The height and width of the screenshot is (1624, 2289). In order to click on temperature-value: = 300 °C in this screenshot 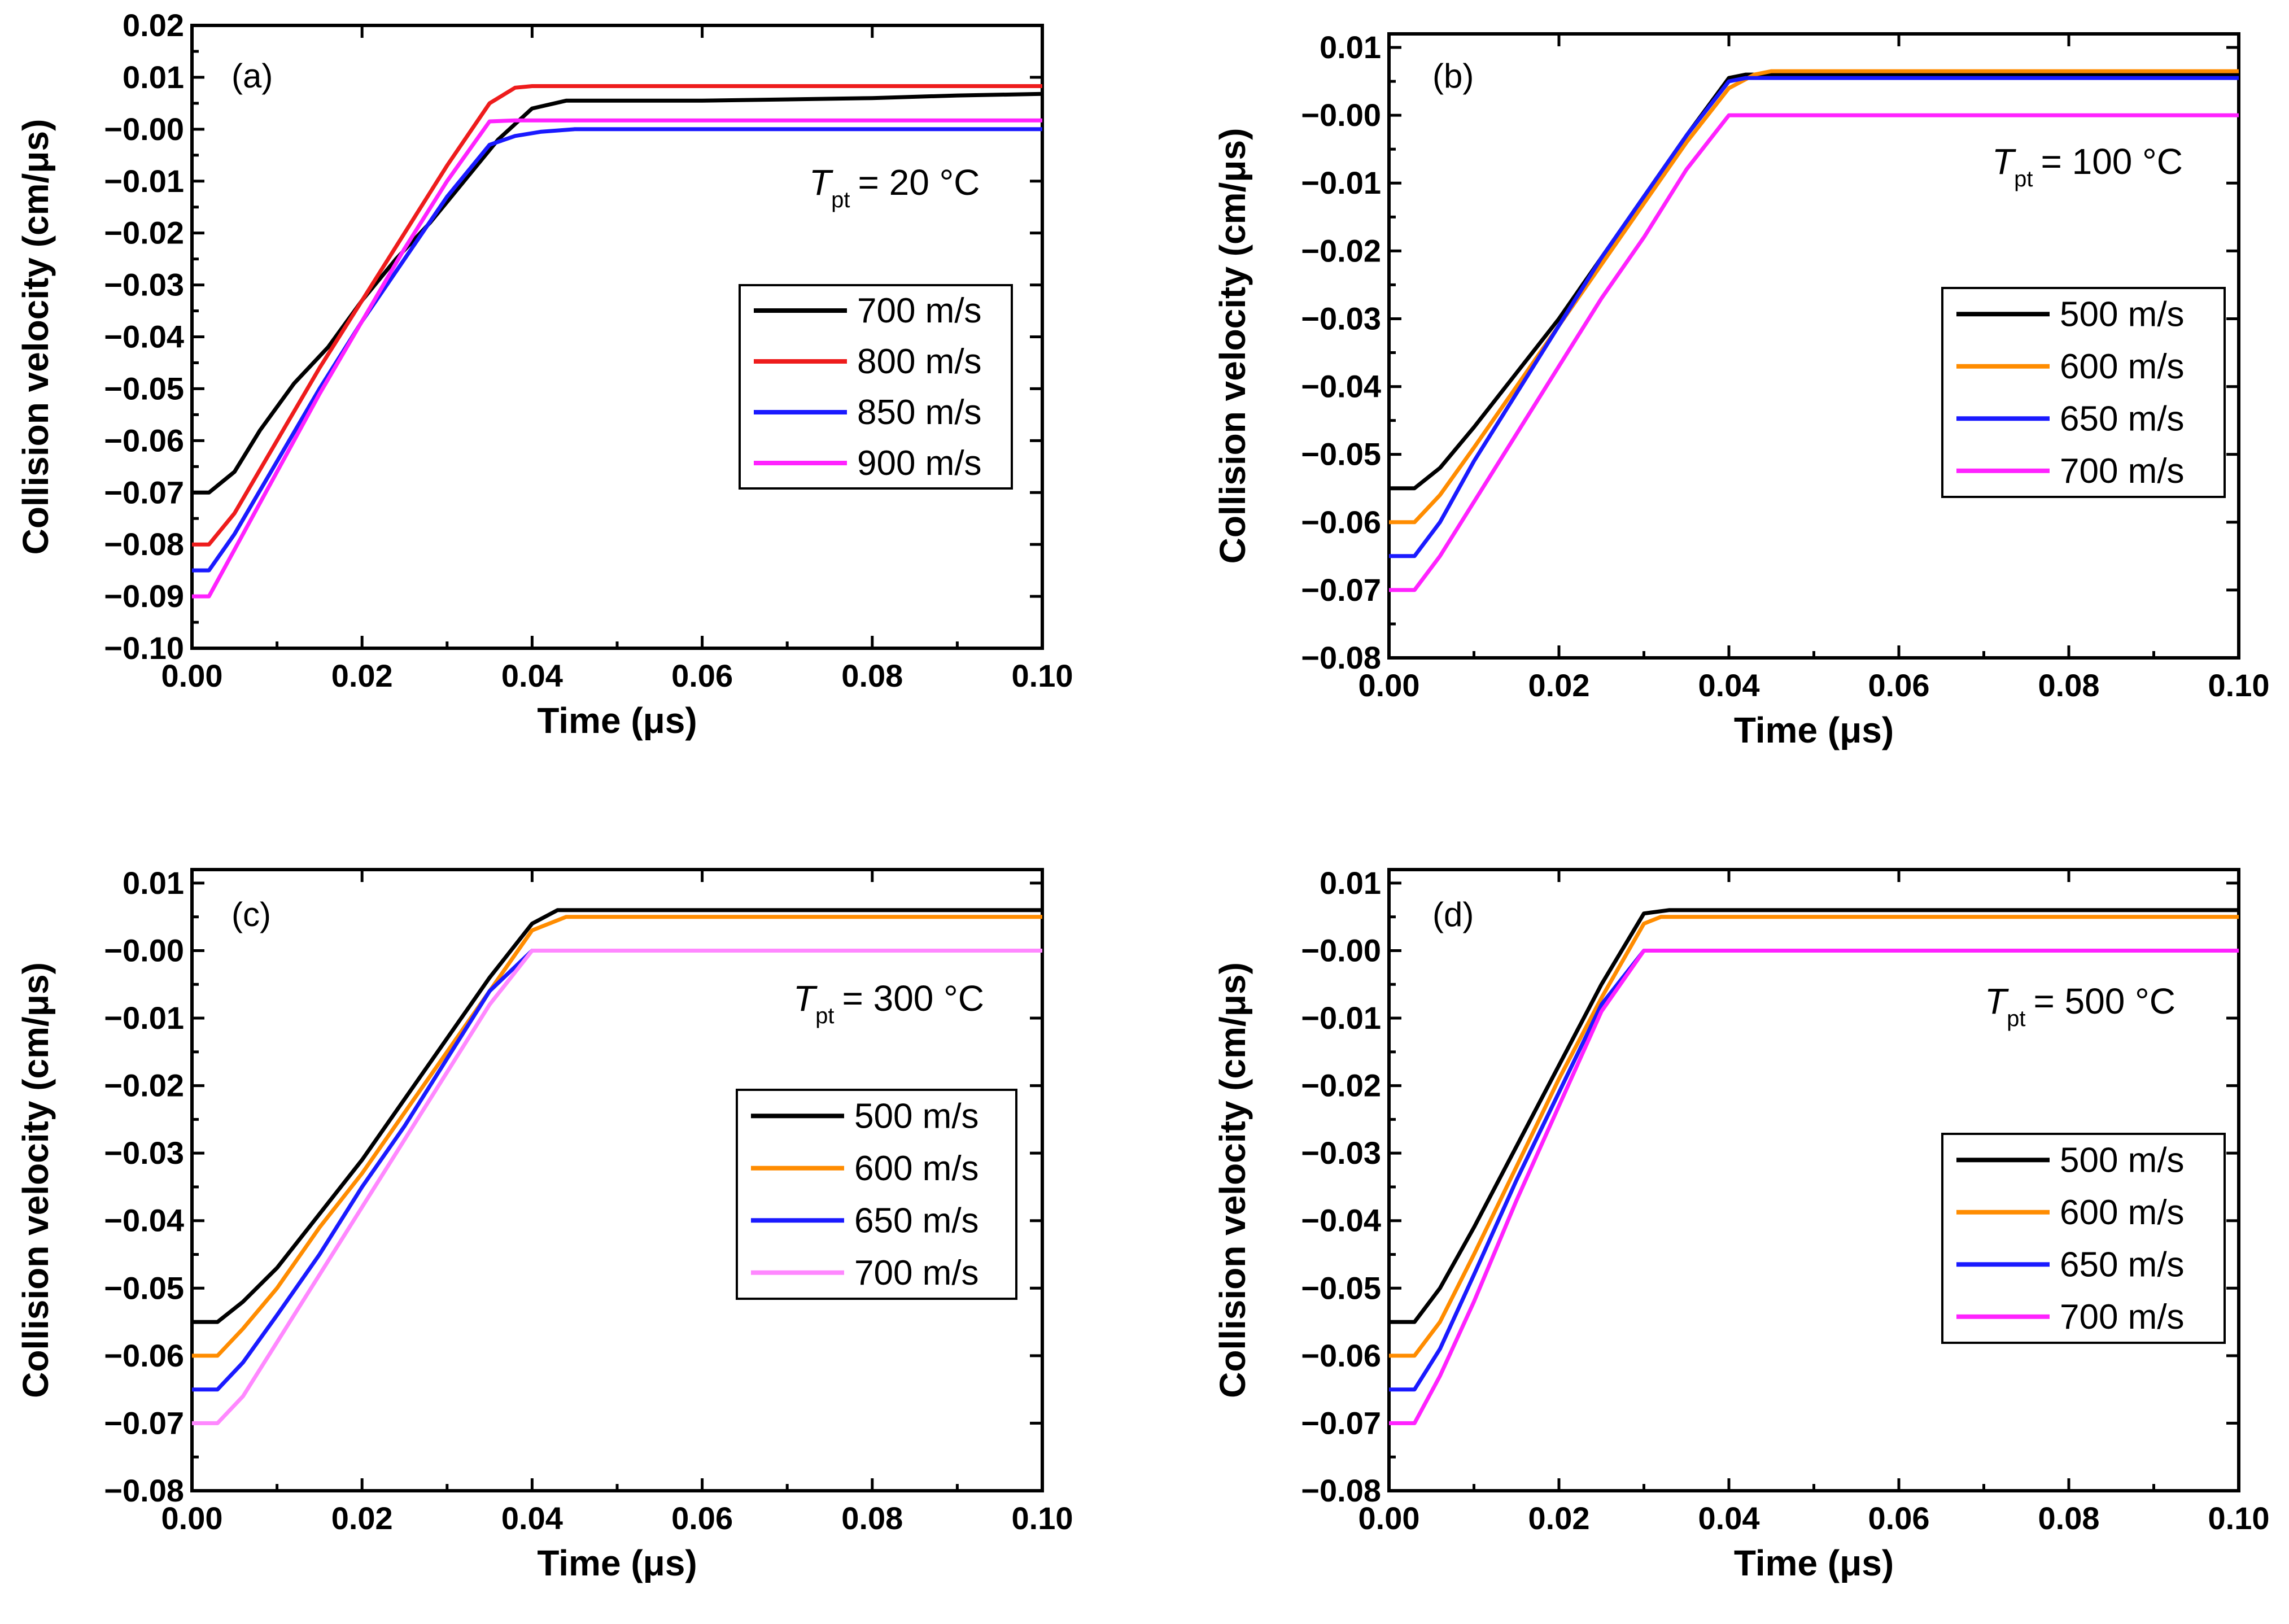, I will do `click(913, 999)`.